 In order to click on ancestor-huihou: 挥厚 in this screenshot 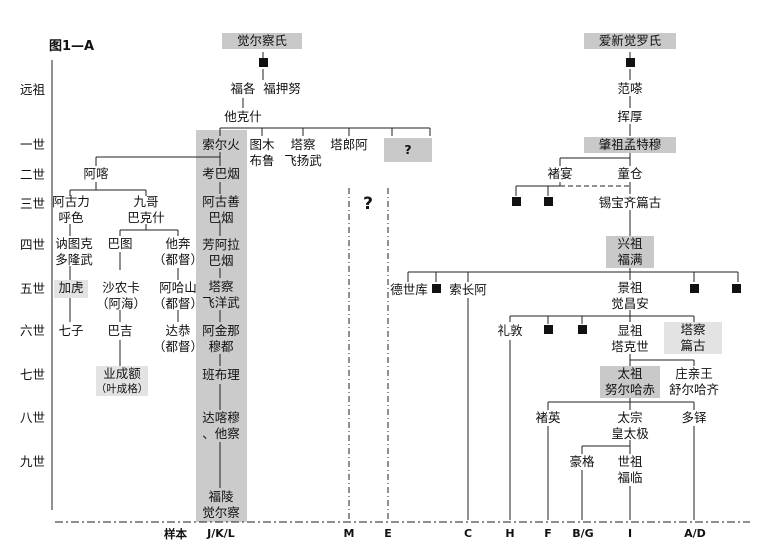, I will do `click(630, 116)`.